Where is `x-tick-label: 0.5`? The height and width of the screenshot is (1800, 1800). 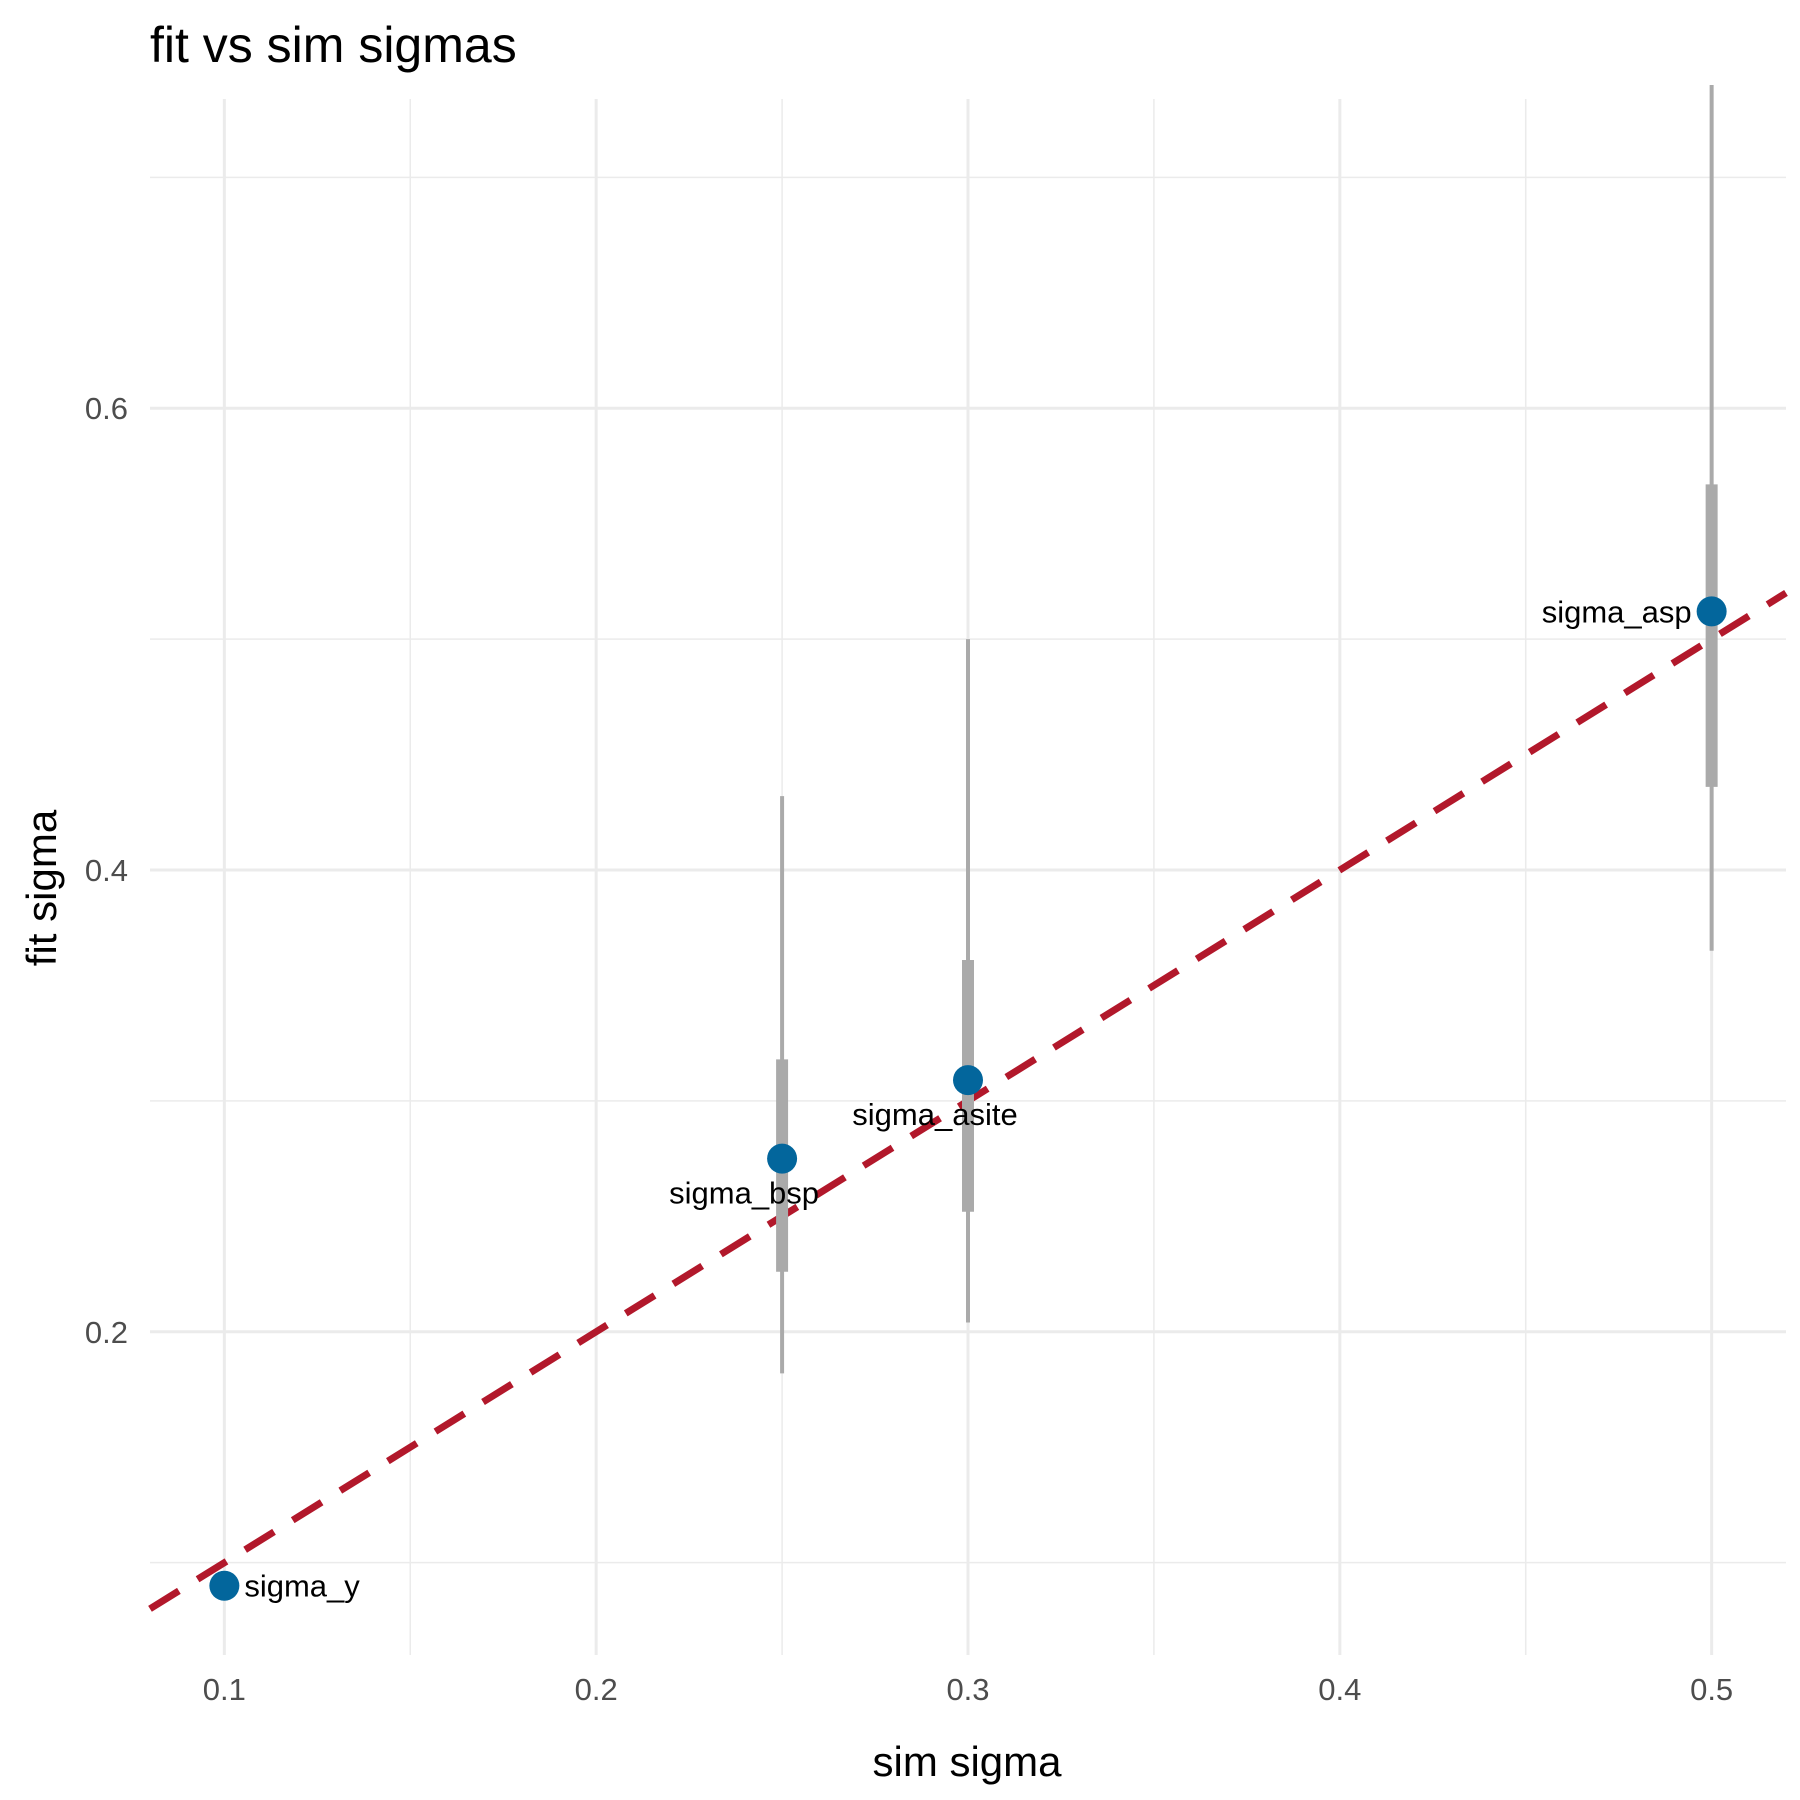 x-tick-label: 0.5 is located at coordinates (1711, 1689).